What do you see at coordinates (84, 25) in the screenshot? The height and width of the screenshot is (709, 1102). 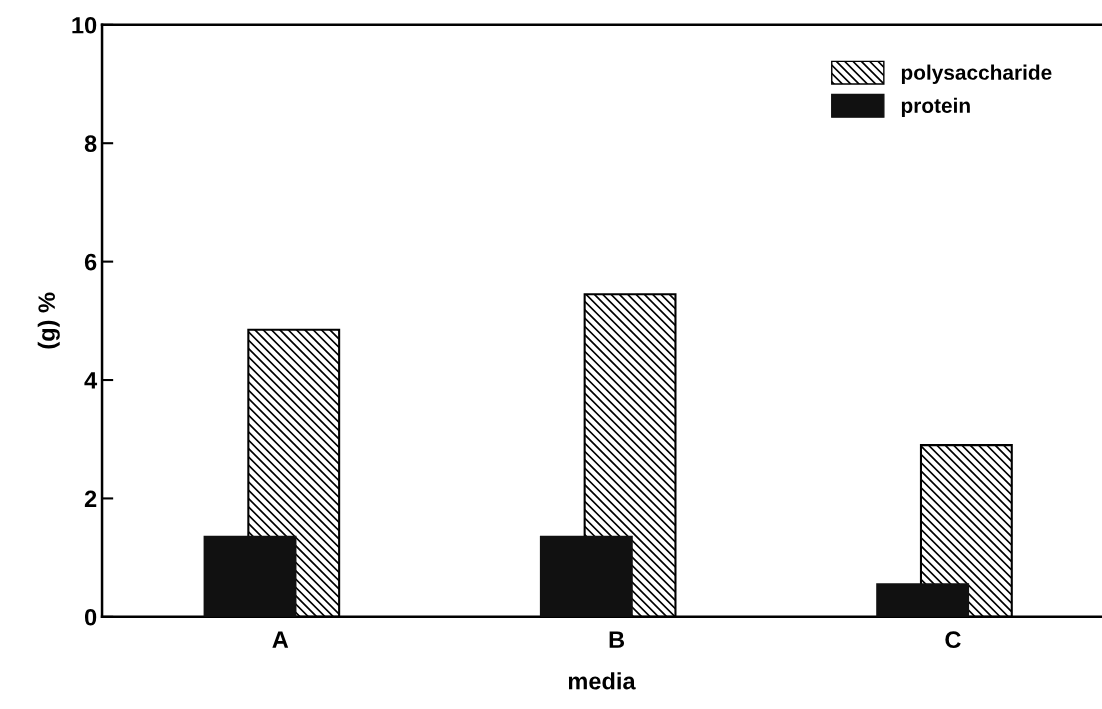 I see `y-tick-label: 10` at bounding box center [84, 25].